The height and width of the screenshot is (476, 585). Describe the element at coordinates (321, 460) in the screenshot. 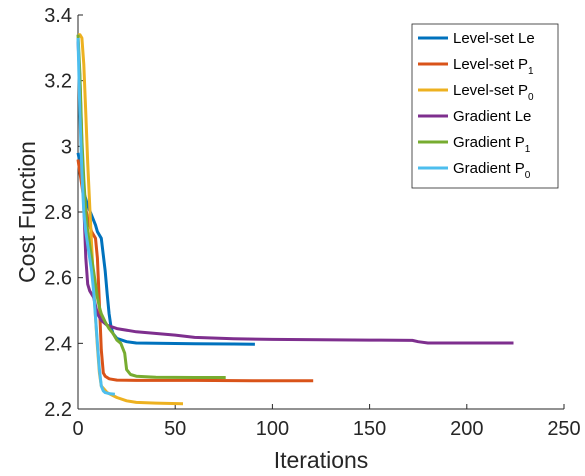

I see `x-axis-label: Iterations` at that location.